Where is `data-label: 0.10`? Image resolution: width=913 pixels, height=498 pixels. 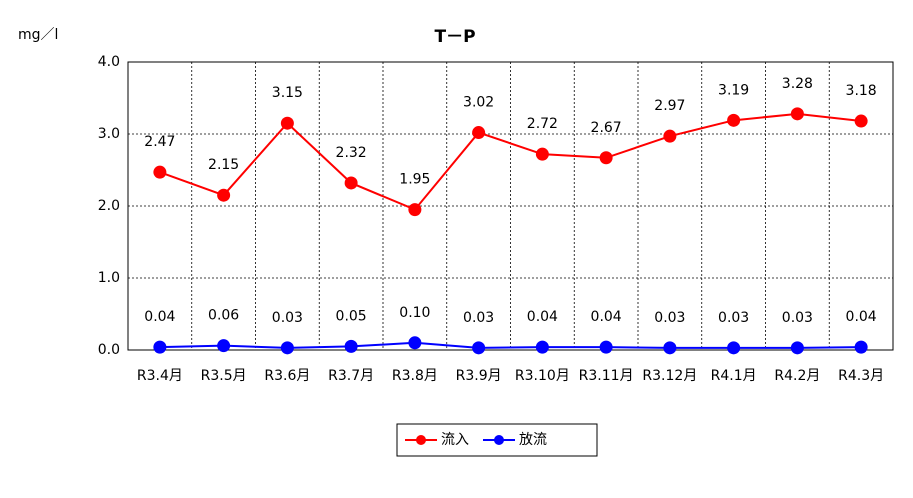
data-label: 0.10 is located at coordinates (414, 313).